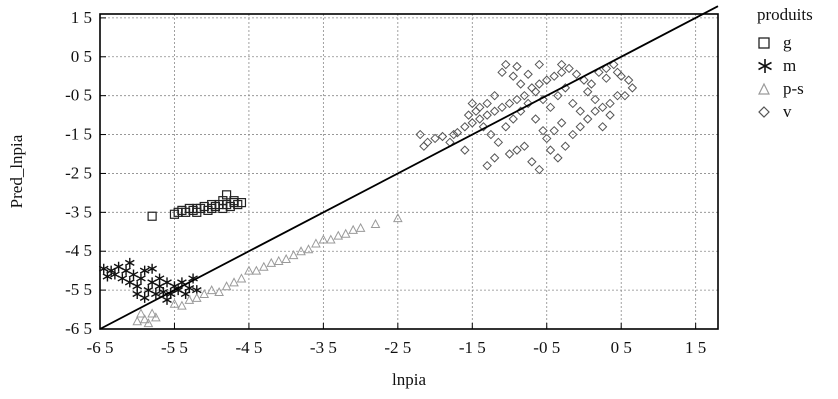 The height and width of the screenshot is (399, 838). Describe the element at coordinates (248, 347) in the screenshot. I see `x-tick-label: -4 5` at that location.